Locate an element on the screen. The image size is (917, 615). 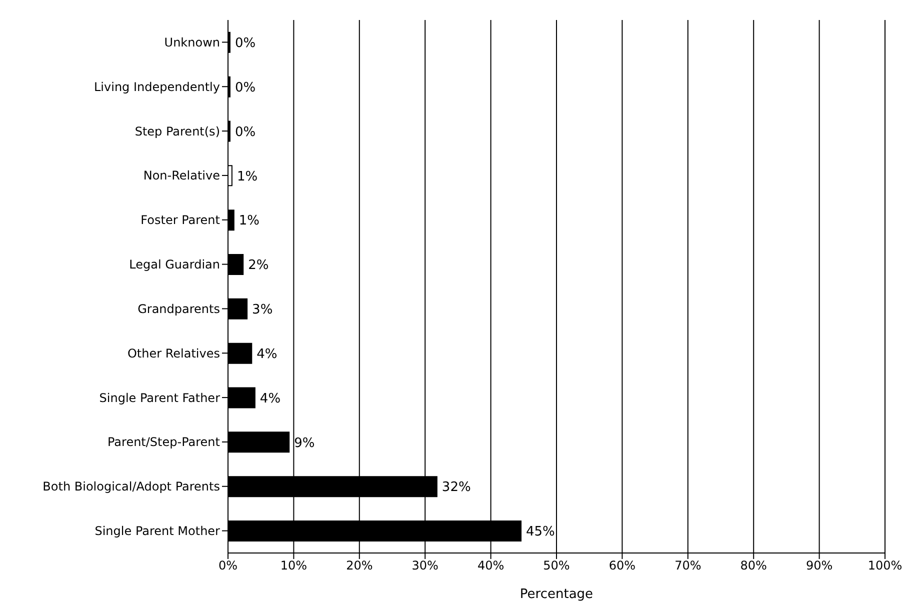
x-tick-label: 40% is located at coordinates (490, 565).